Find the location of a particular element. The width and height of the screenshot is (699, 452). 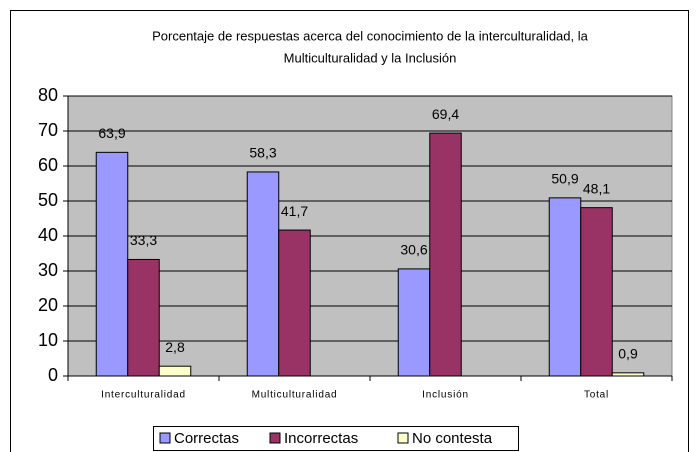

legend-frame is located at coordinates (336, 438).